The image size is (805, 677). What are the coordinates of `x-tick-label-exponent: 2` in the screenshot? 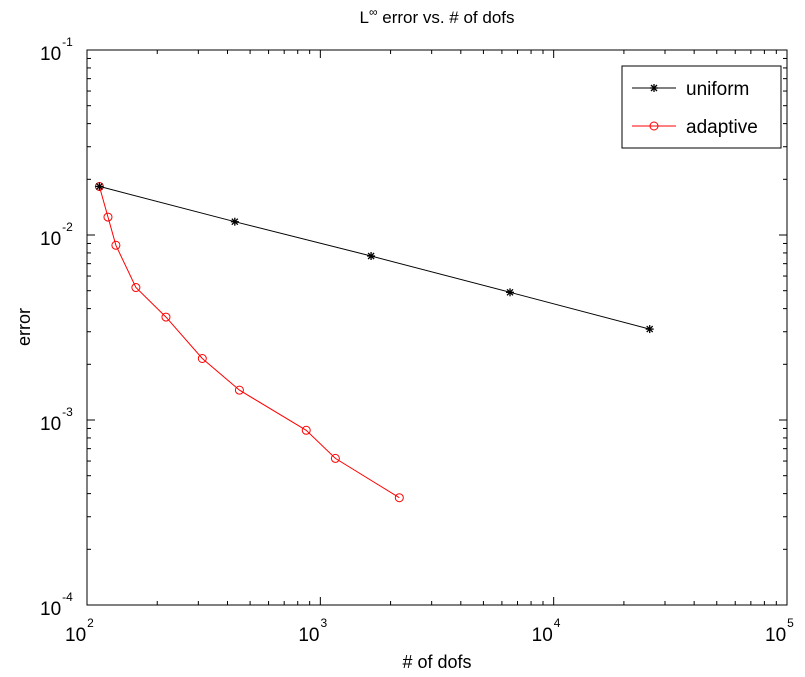 It's located at (90, 623).